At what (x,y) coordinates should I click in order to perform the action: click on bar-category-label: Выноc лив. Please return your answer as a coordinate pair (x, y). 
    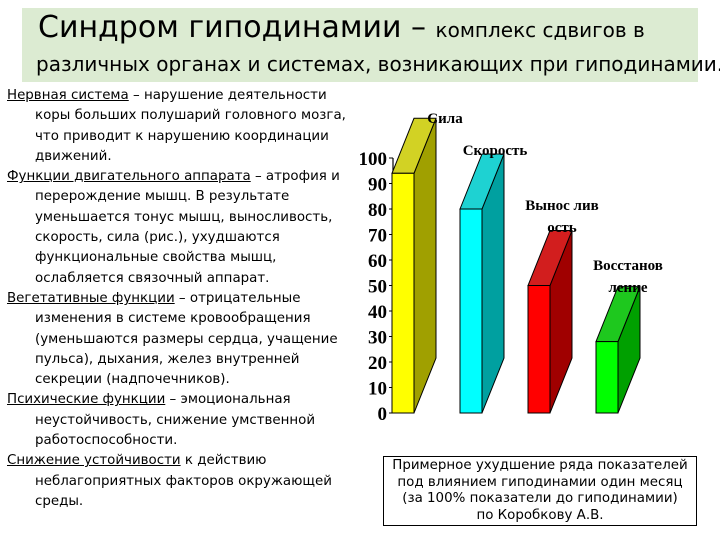
    Looking at the image, I should click on (561, 206).